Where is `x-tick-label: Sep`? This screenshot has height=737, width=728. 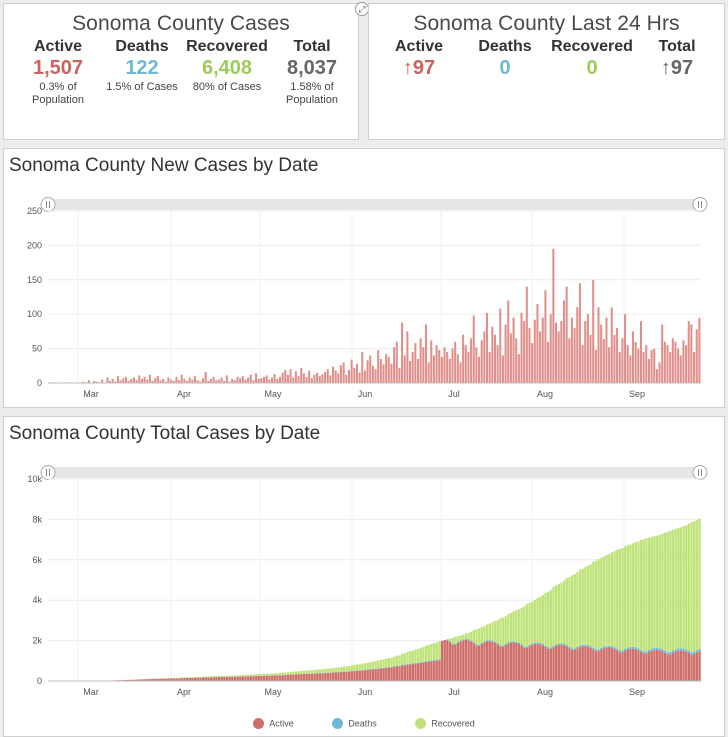
x-tick-label: Sep is located at coordinates (637, 692).